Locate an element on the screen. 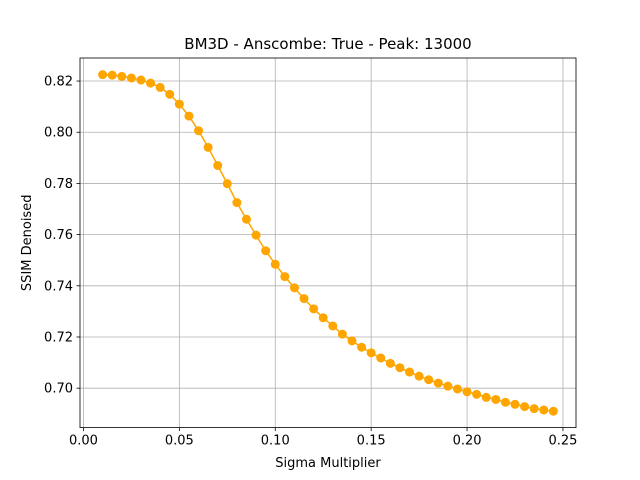 The image size is (640, 480). y-tick-label: 0.78 is located at coordinates (58, 184).